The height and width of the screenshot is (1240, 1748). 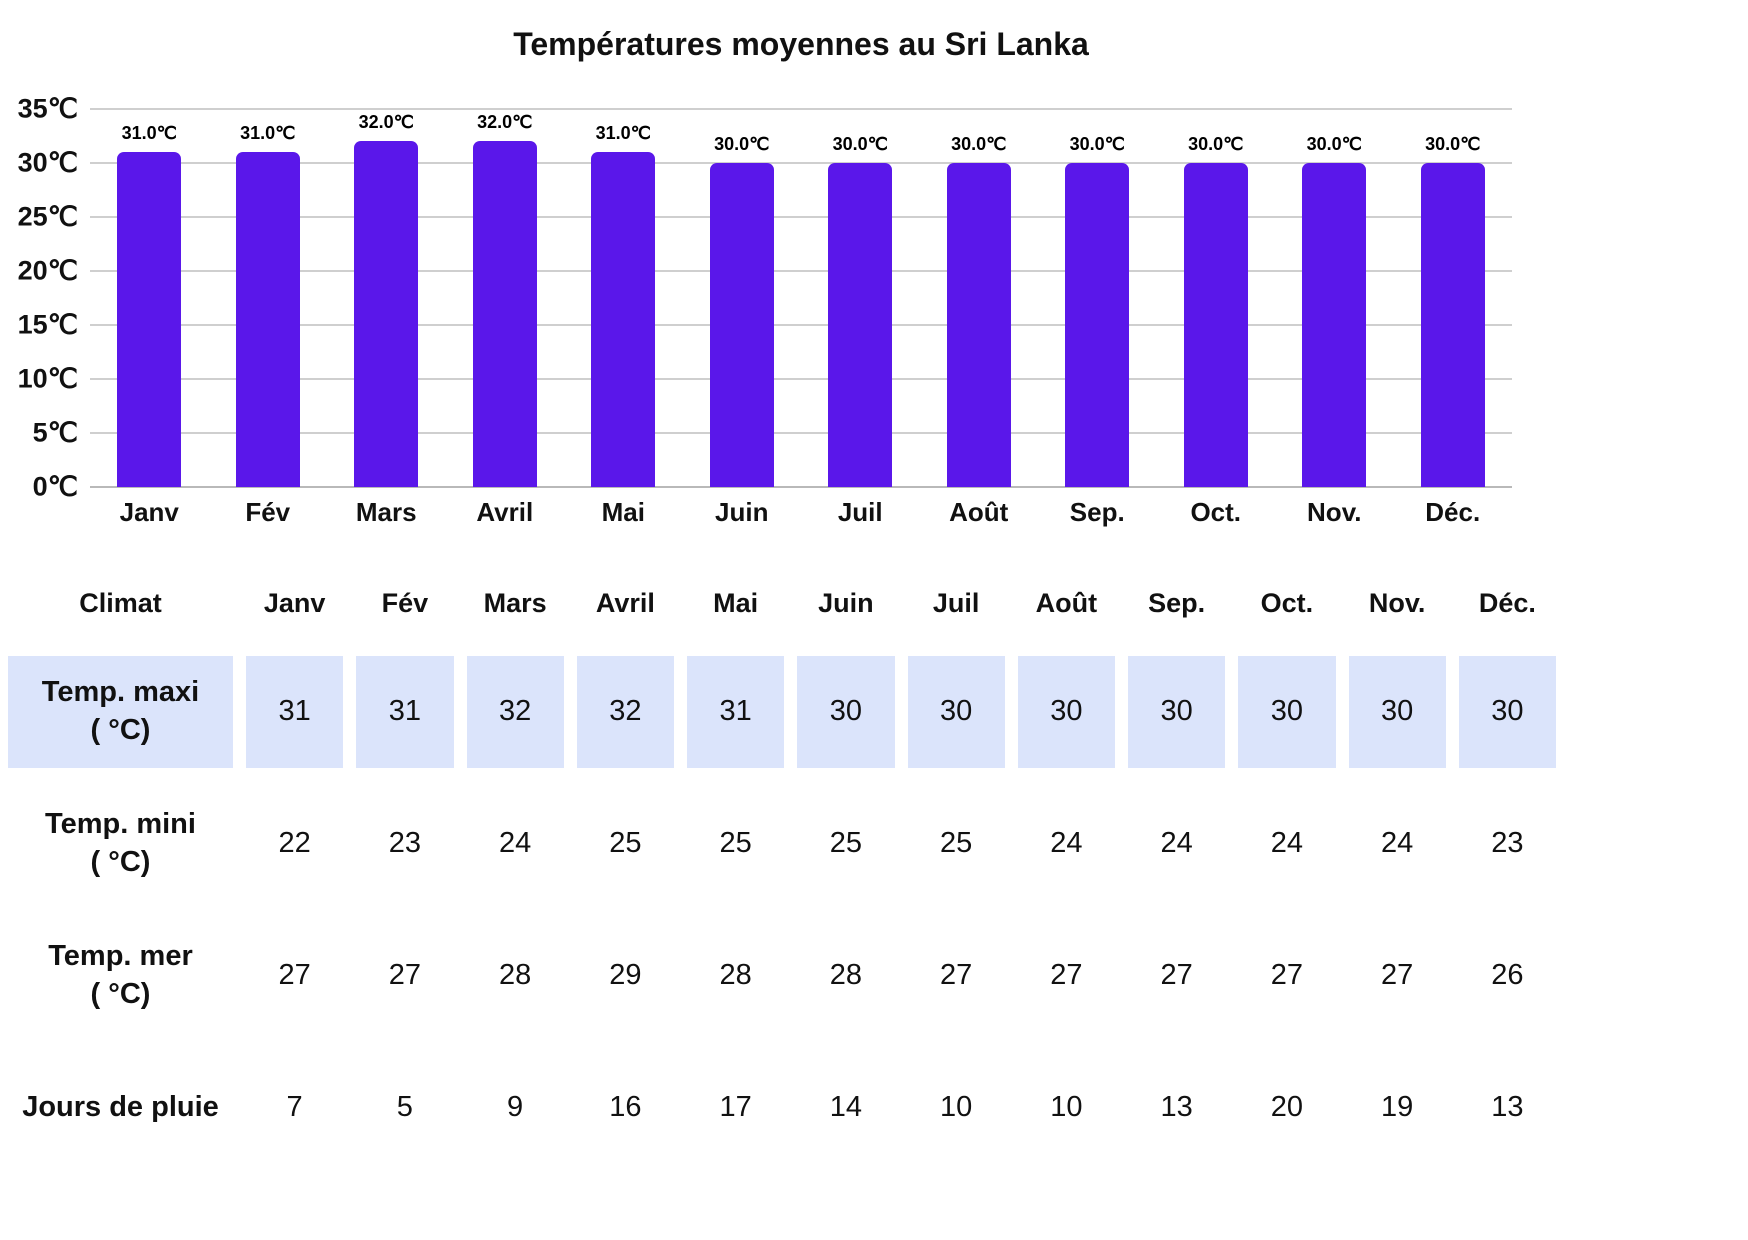 What do you see at coordinates (120, 975) in the screenshot?
I see `table-row-label: Temp. mer( °C)` at bounding box center [120, 975].